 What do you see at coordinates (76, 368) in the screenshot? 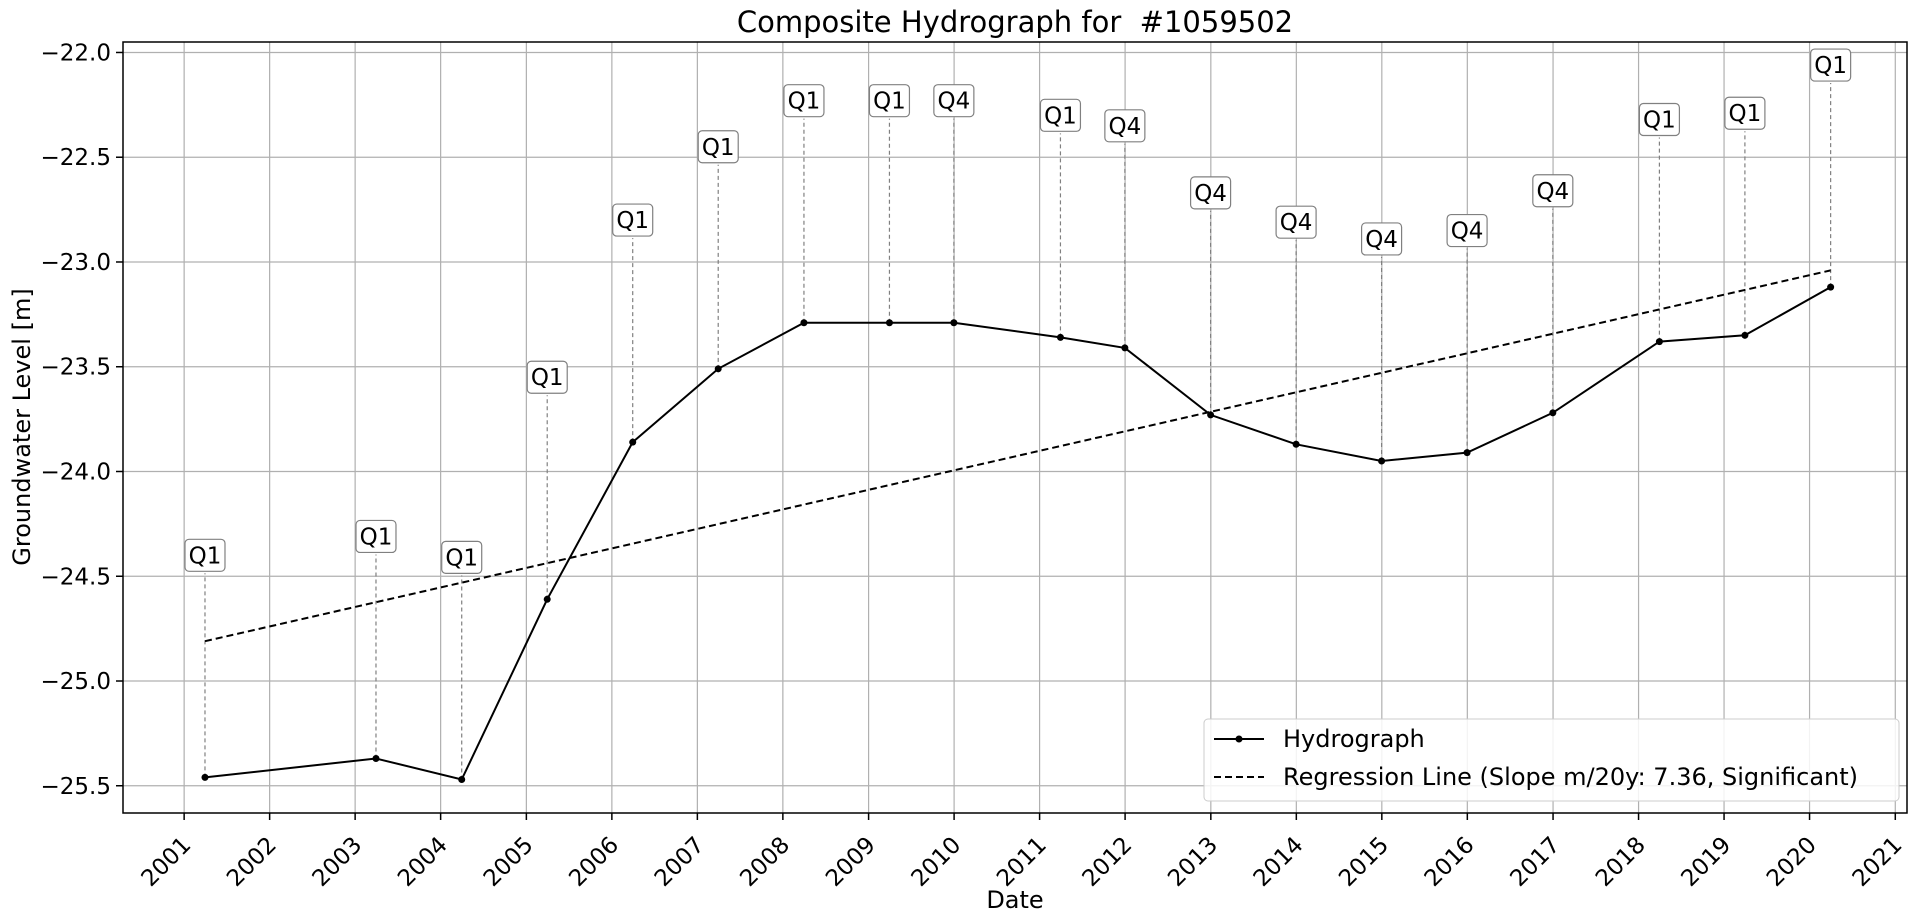
I see `y-tick-label: −23.5` at bounding box center [76, 368].